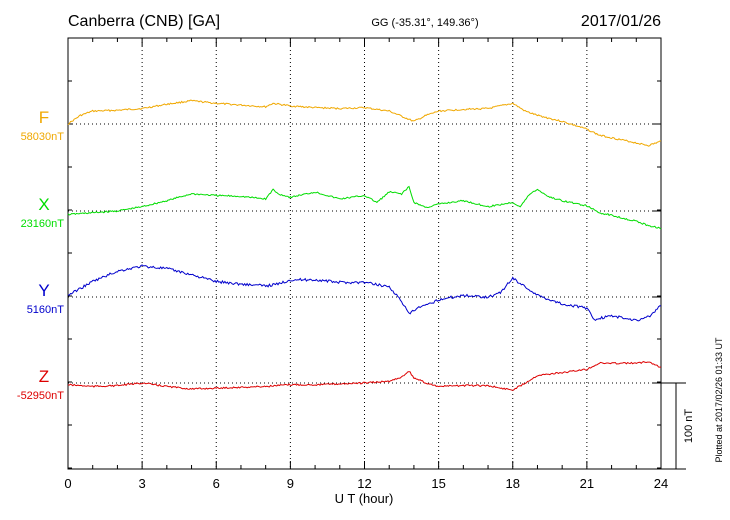 The width and height of the screenshot is (730, 520). I want to click on x-tick-label: 6, so click(216, 483).